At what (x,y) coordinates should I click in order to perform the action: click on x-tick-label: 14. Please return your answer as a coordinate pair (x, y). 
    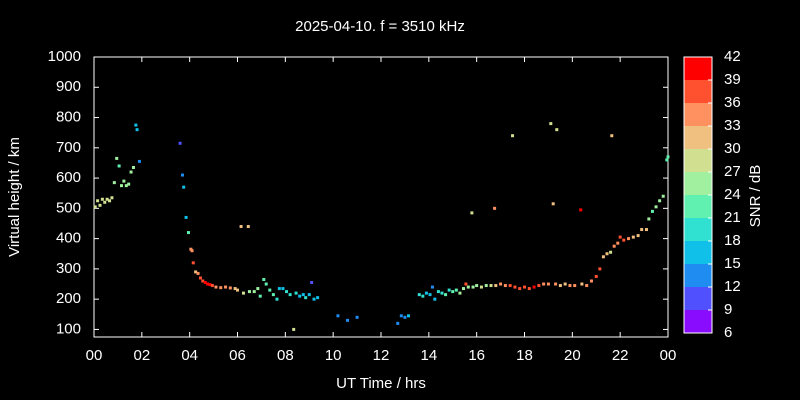
    Looking at the image, I should click on (428, 355).